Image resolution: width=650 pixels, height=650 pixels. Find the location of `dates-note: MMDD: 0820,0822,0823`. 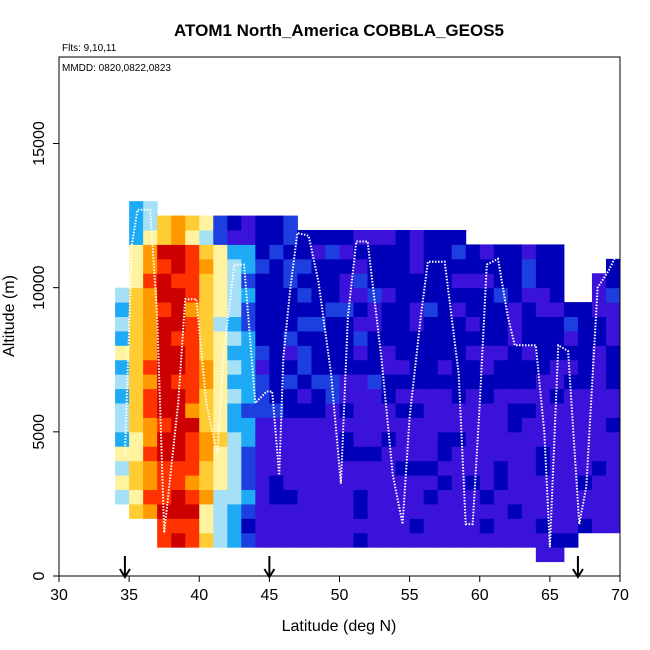

dates-note: MMDD: 0820,0822,0823 is located at coordinates (116, 68).